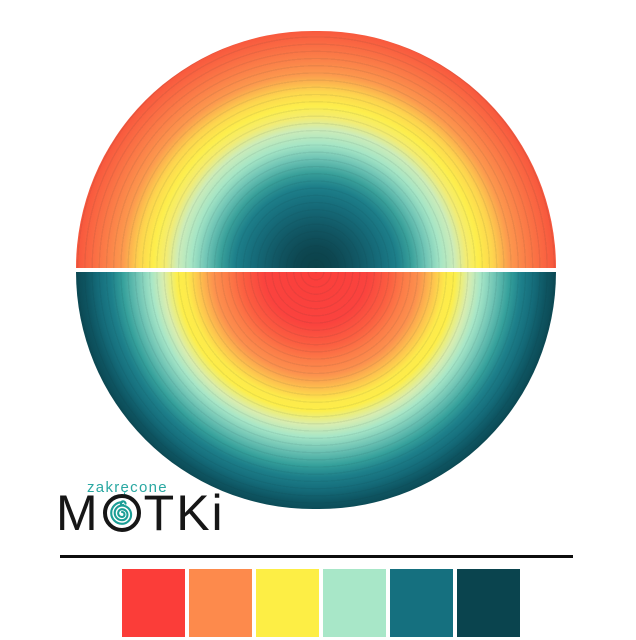  Describe the element at coordinates (421, 603) in the screenshot. I see `palette-swatch-teal` at that location.